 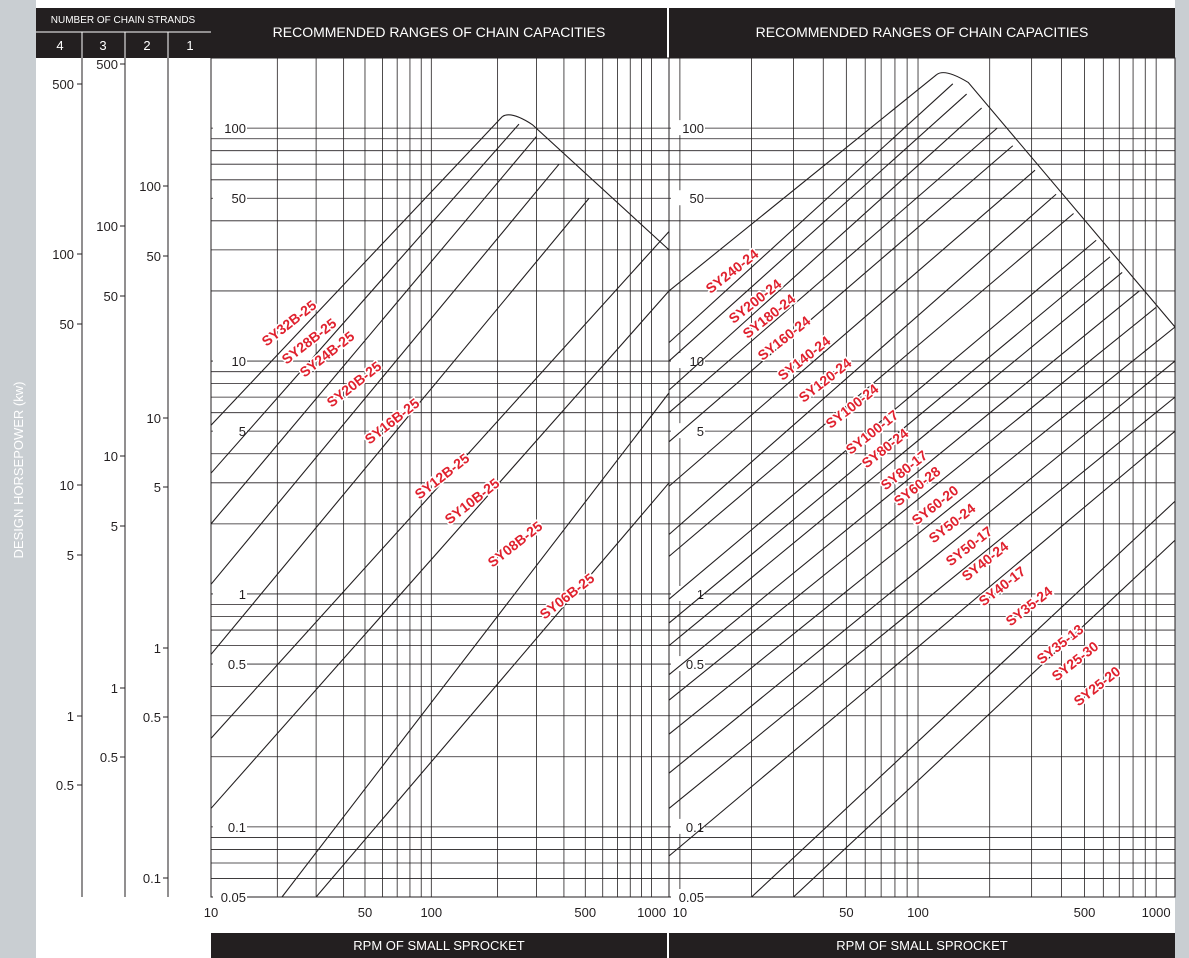 I want to click on strand-number-1: 1, so click(x=189, y=45).